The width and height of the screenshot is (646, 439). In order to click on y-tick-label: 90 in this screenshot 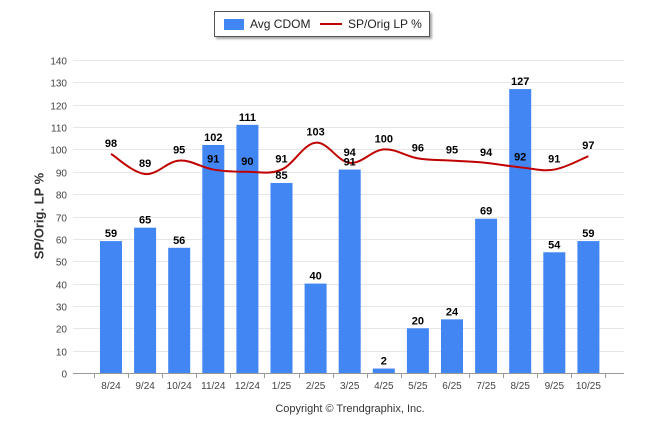, I will do `click(62, 174)`.